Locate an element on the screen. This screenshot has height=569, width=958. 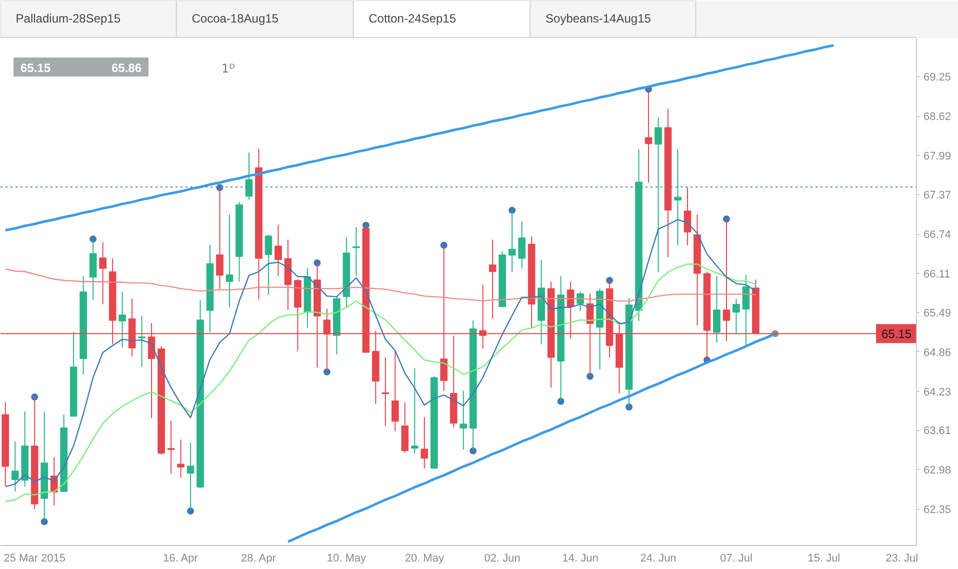
text: Soybeans-14Aug15 is located at coordinates (599, 19).